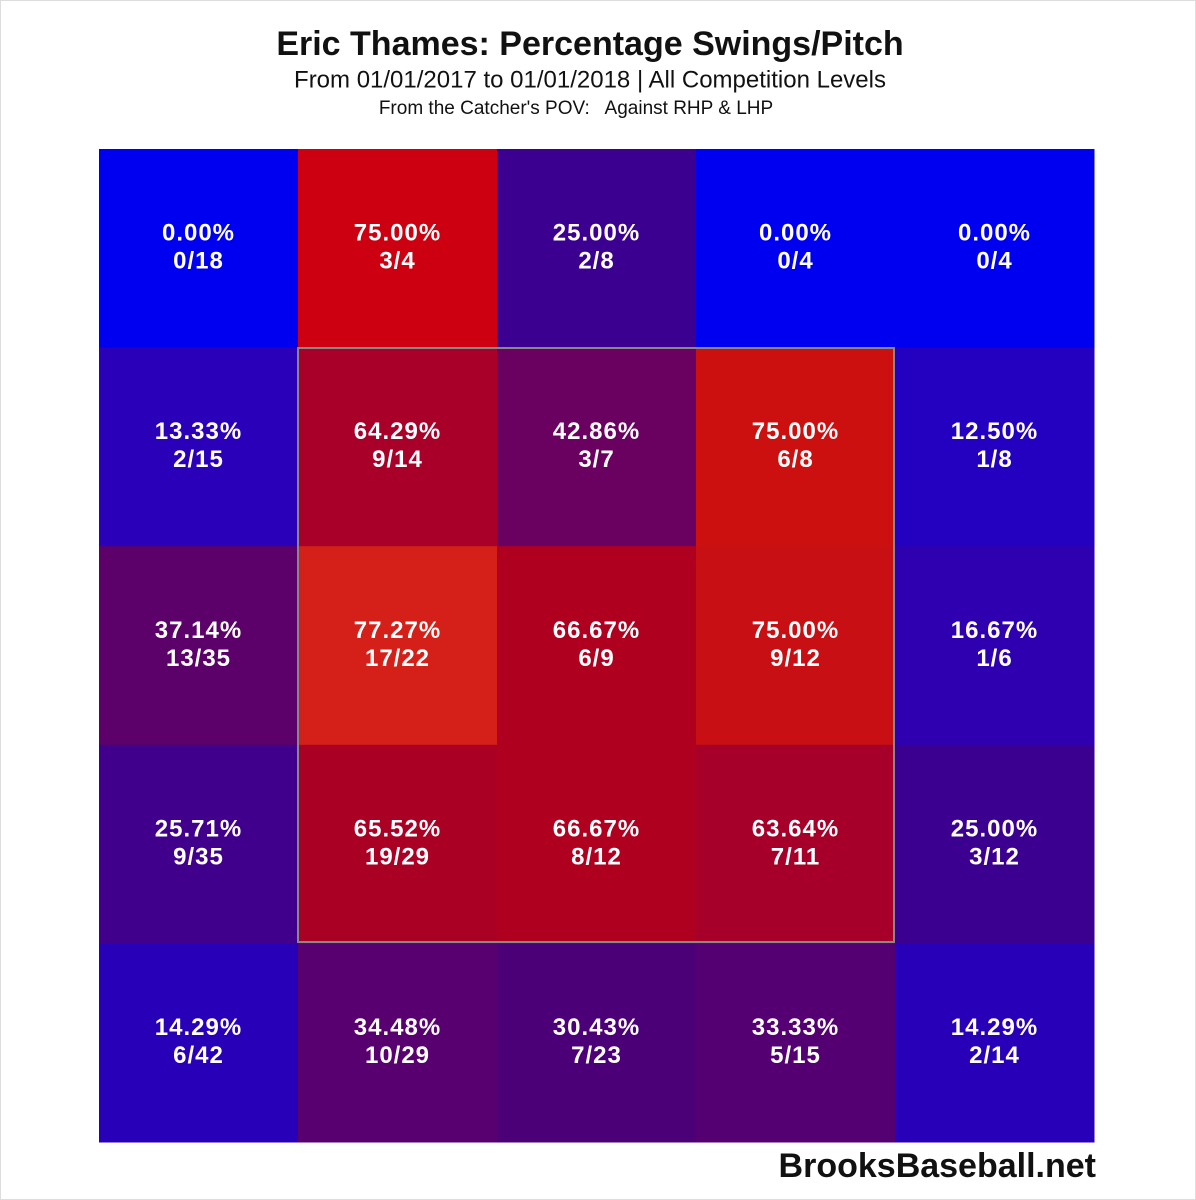  What do you see at coordinates (198, 459) in the screenshot?
I see `cell-count: 2/15` at bounding box center [198, 459].